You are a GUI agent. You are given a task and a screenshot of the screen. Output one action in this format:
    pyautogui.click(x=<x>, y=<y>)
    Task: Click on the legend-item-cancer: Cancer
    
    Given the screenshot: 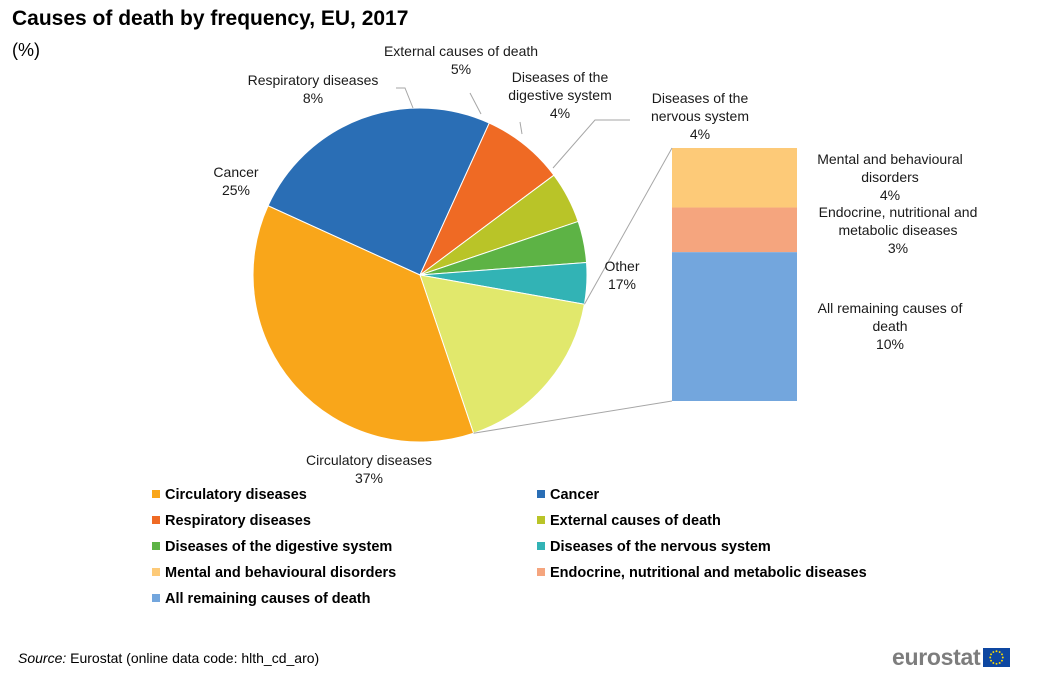 What is the action you would take?
    pyautogui.click(x=568, y=495)
    